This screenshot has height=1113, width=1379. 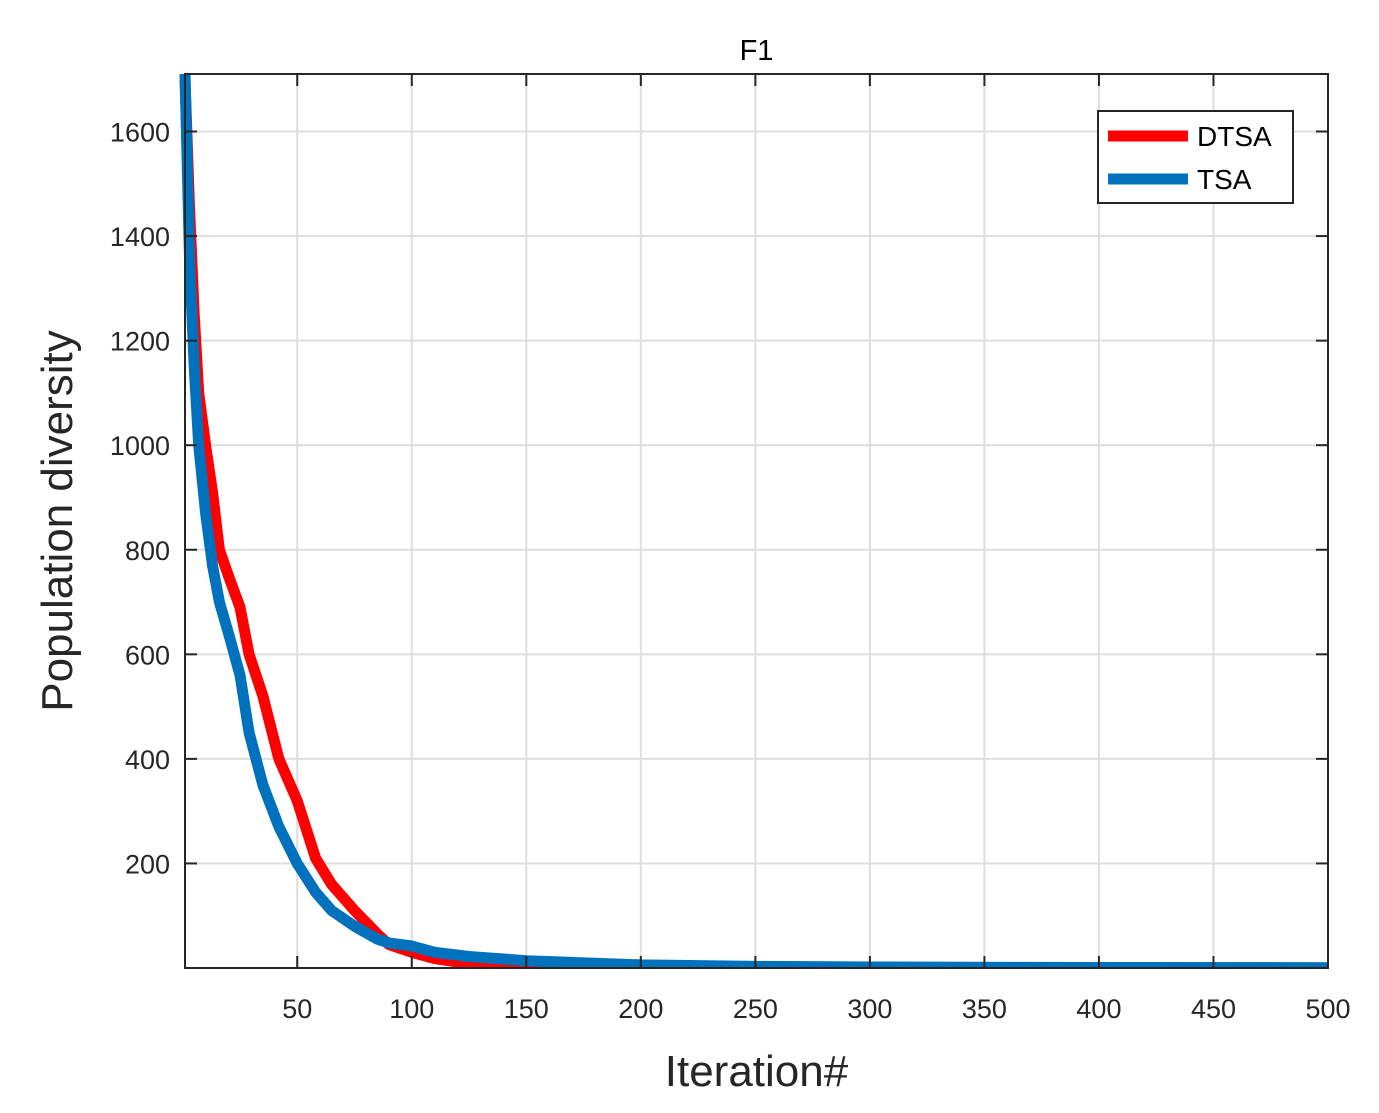 I want to click on legend-label-tsa: TSA, so click(x=1224, y=179).